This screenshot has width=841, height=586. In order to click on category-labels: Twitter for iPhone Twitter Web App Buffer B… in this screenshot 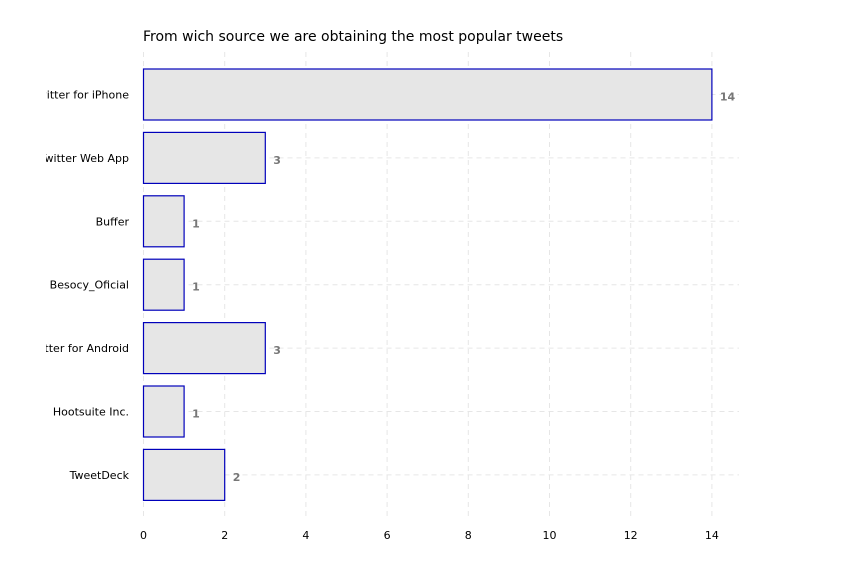, I will do `click(78, 285)`.